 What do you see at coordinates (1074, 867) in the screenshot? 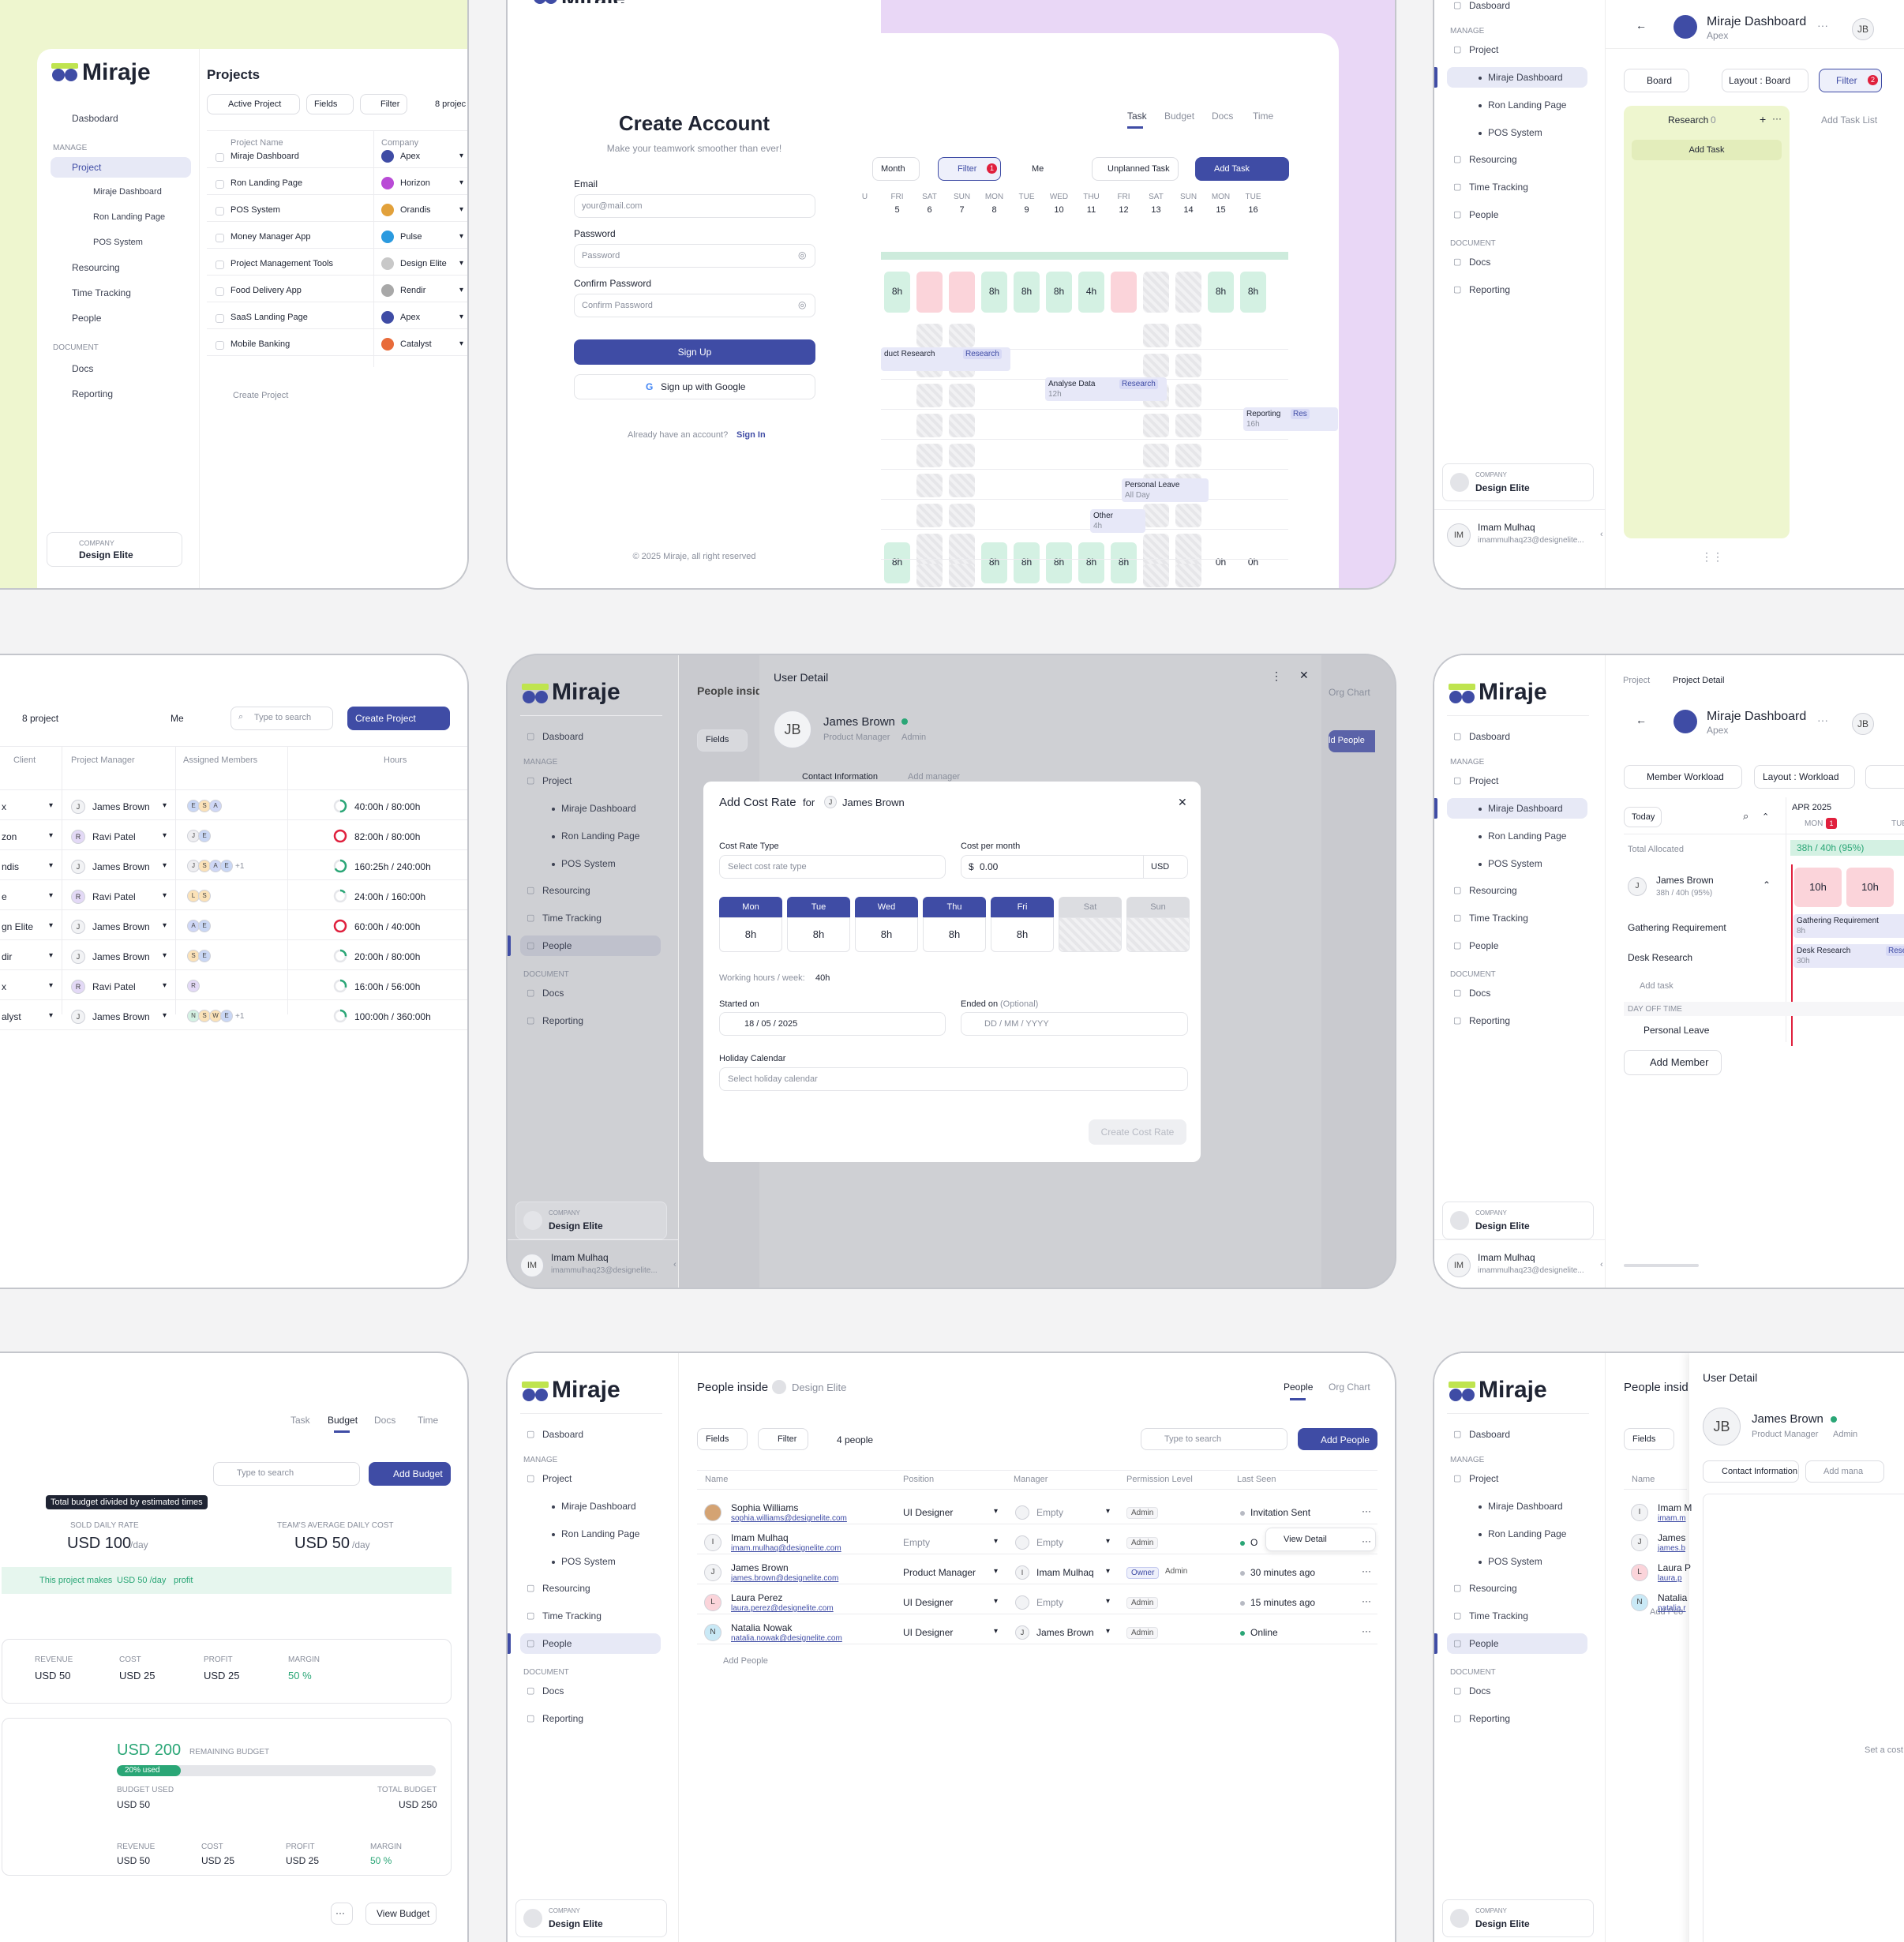
I see `cost-per-month-input` at bounding box center [1074, 867].